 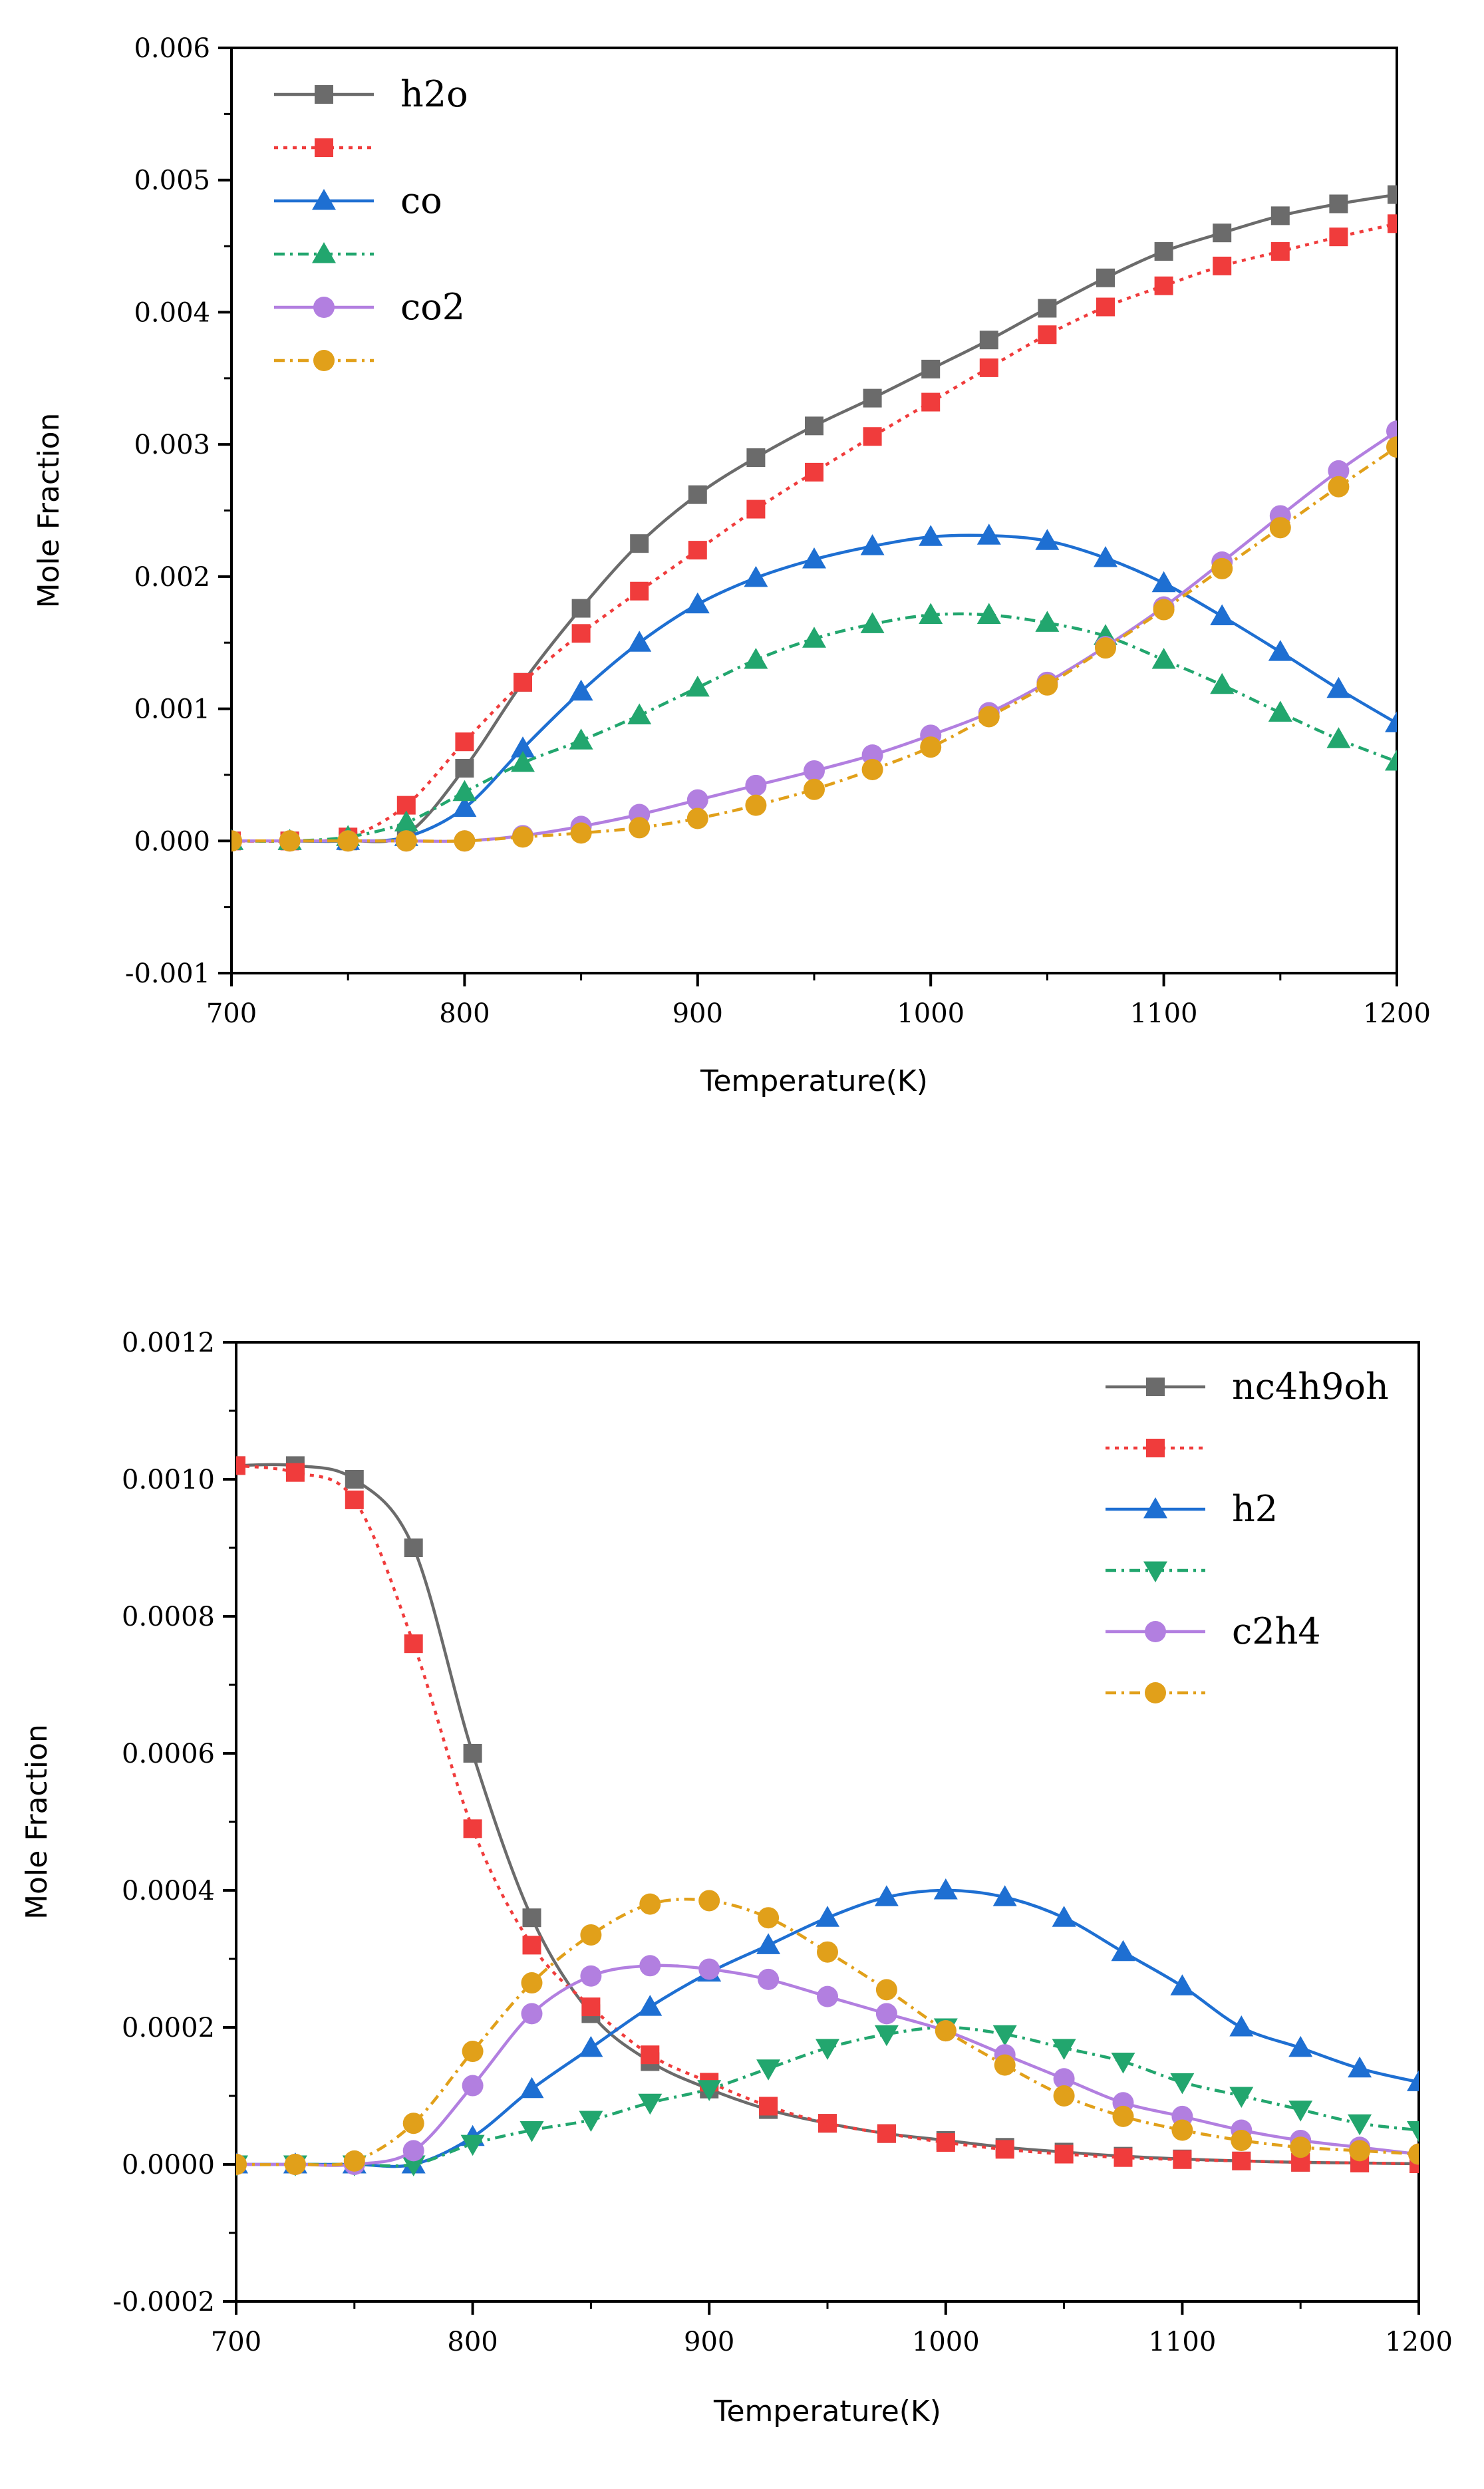 I want to click on legend-label: co2, so click(x=432, y=307).